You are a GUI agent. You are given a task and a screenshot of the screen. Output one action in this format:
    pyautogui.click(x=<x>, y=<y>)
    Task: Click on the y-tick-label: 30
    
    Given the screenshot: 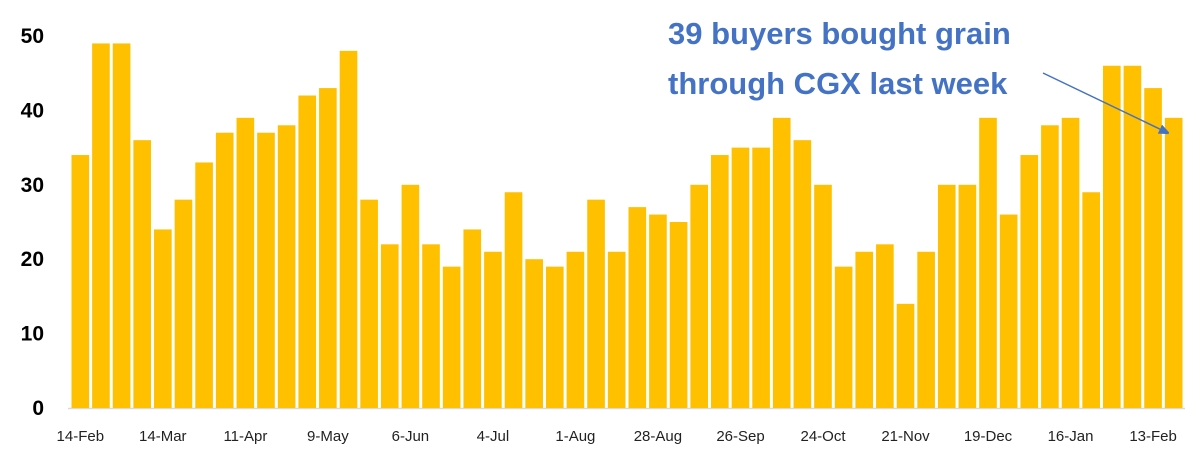 What is the action you would take?
    pyautogui.click(x=32, y=185)
    